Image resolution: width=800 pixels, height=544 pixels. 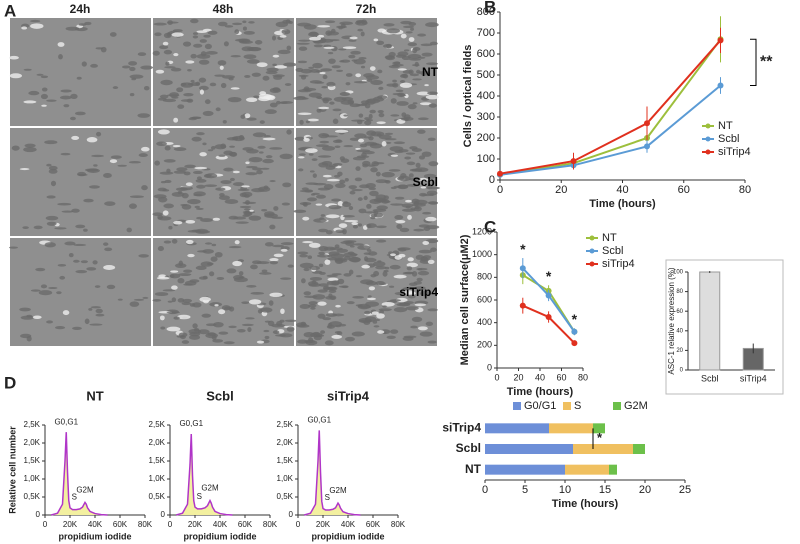 What do you see at coordinates (94, 395) in the screenshot?
I see `chart-title: NT` at bounding box center [94, 395].